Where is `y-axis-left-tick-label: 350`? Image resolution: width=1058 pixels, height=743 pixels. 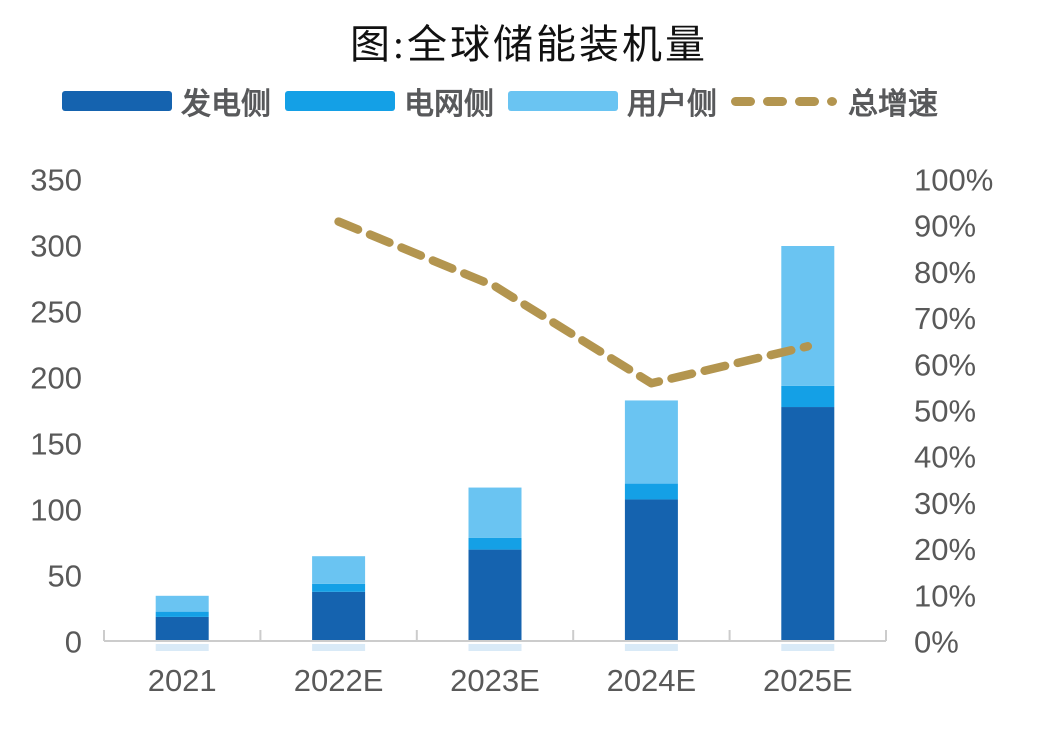
y-axis-left-tick-label: 350 is located at coordinates (56, 180).